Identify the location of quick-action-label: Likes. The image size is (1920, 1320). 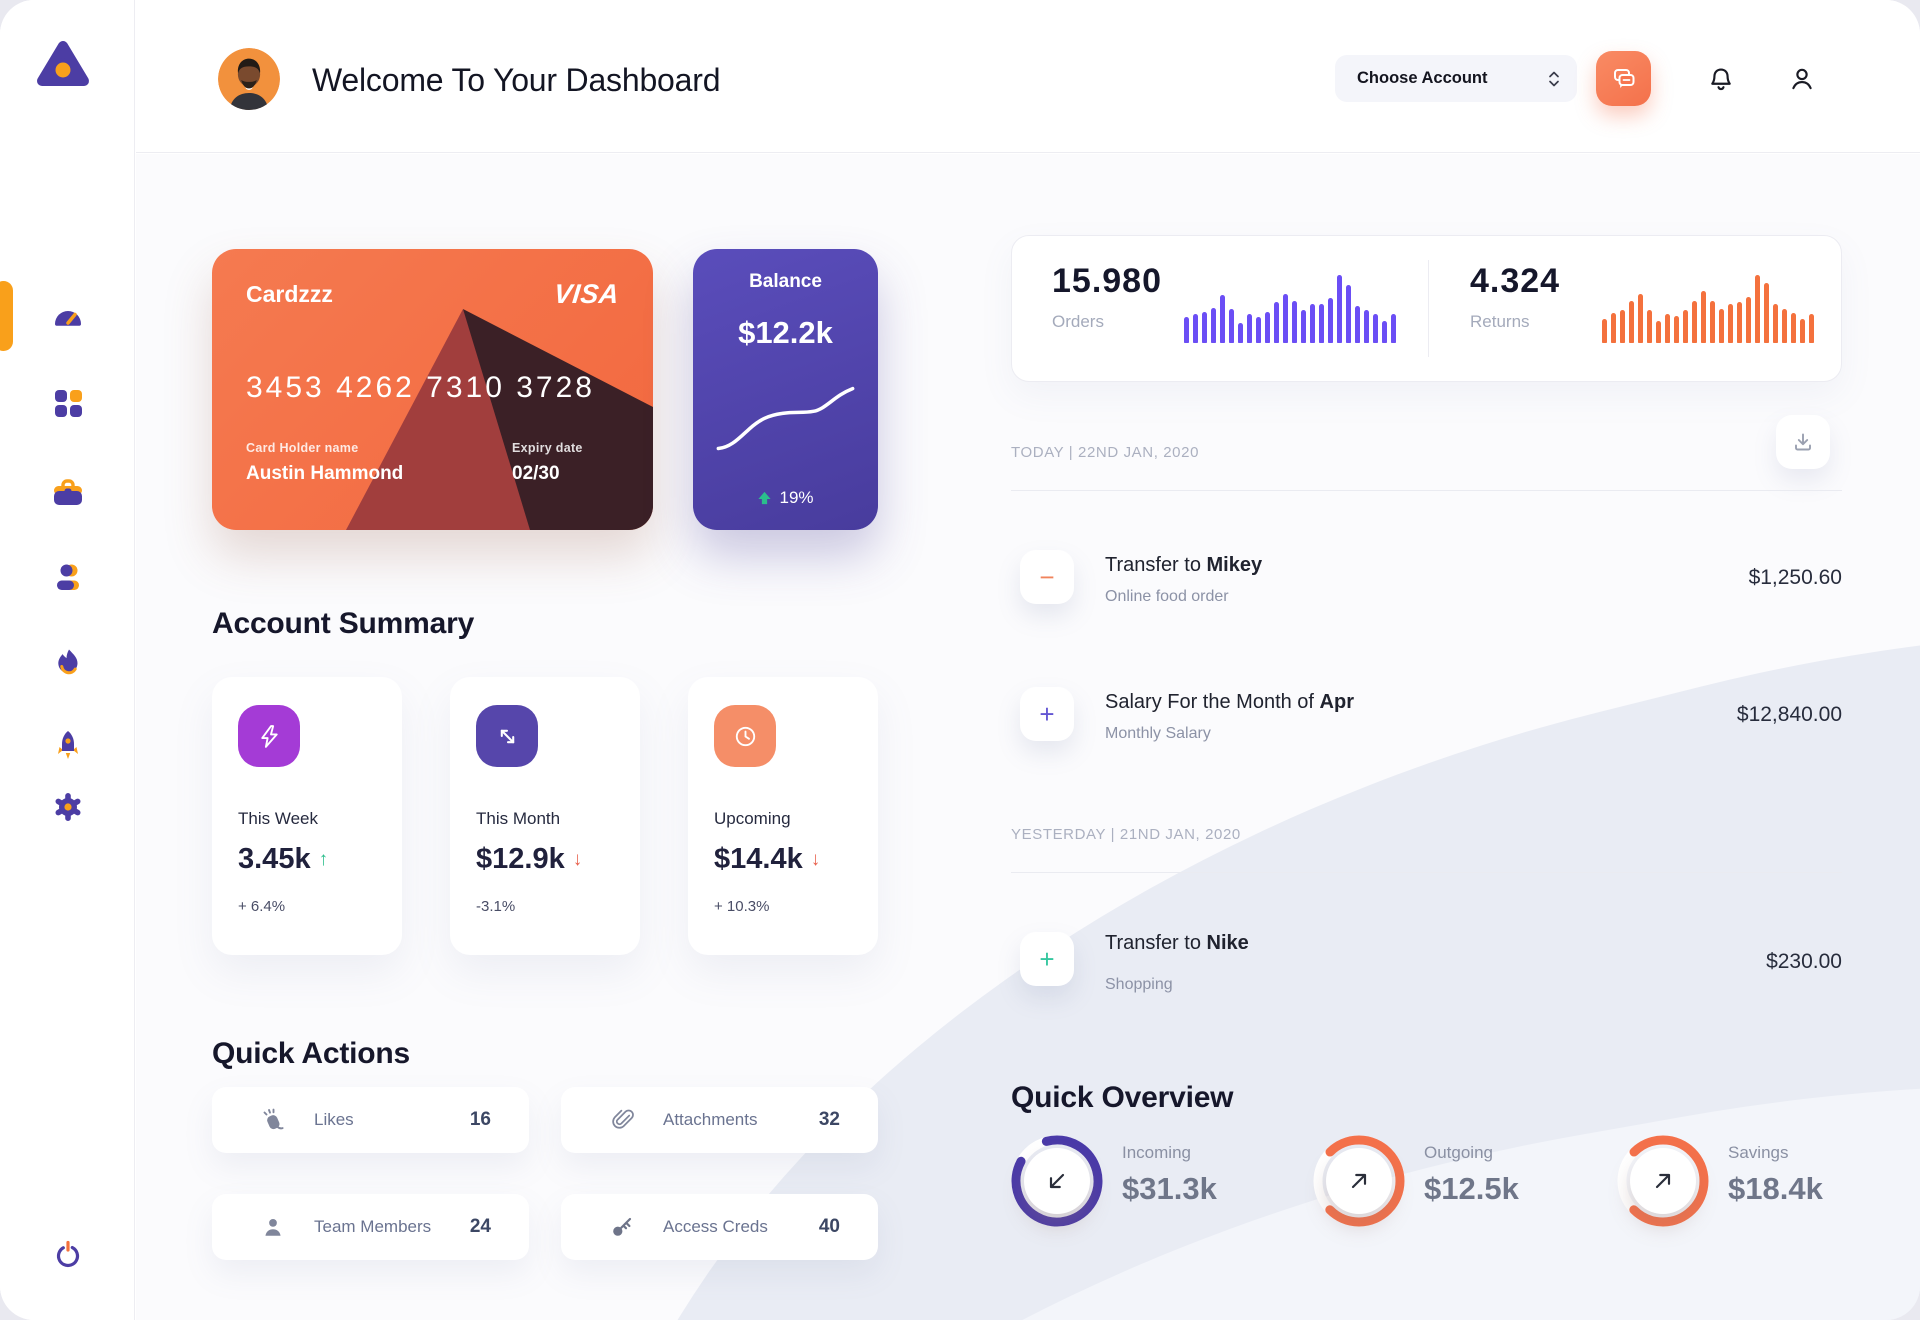
(334, 1119).